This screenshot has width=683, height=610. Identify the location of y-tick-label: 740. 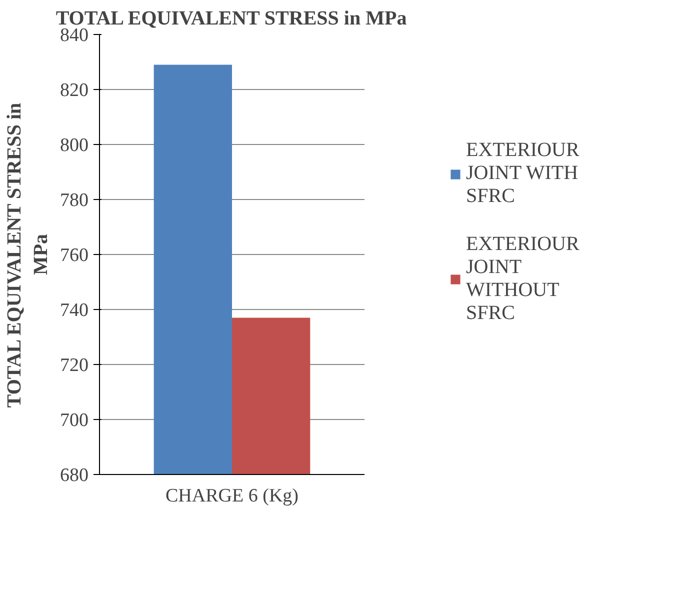
(74, 310).